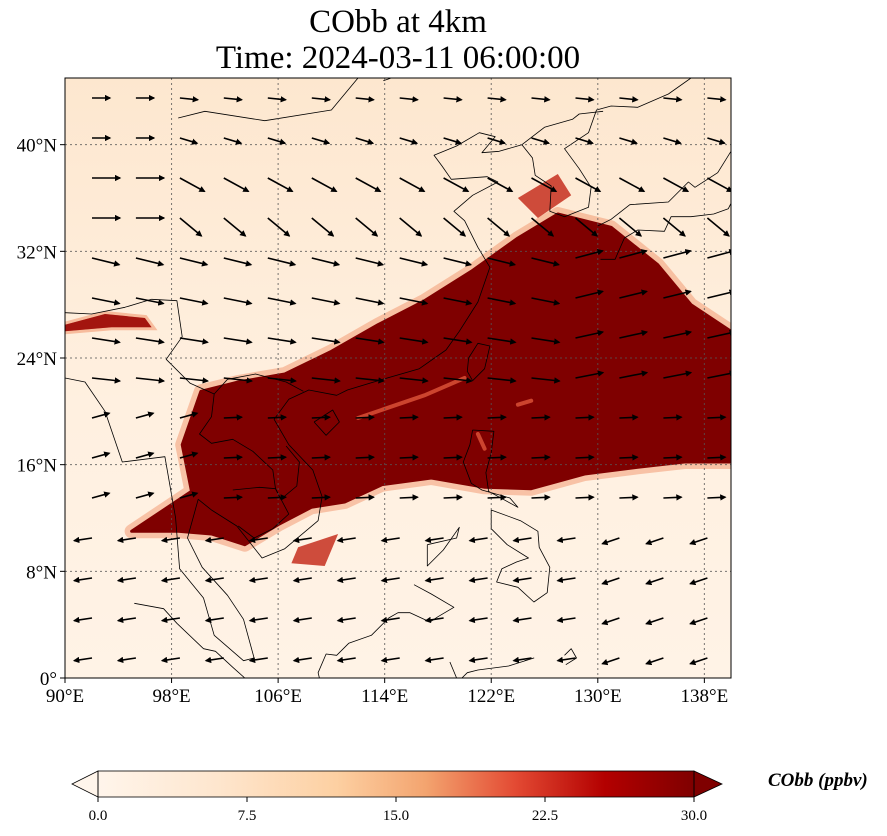 The height and width of the screenshot is (836, 887). What do you see at coordinates (65, 696) in the screenshot?
I see `longitude-tick-label: 90°E` at bounding box center [65, 696].